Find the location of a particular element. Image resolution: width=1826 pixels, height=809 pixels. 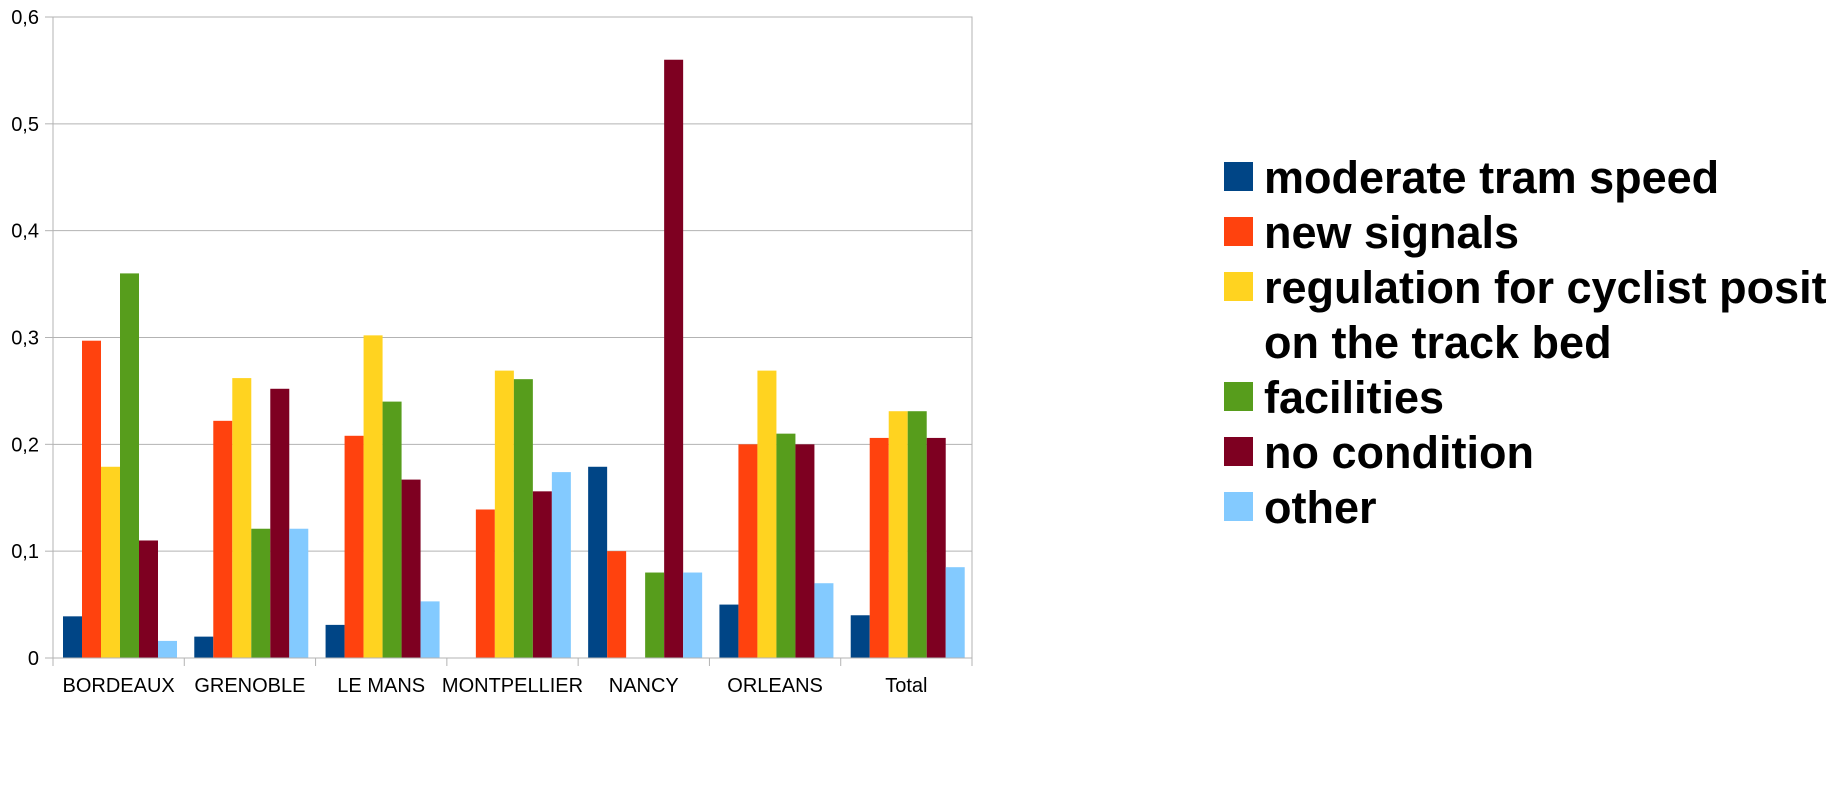

legend-label: on the track bed is located at coordinates (1438, 342).